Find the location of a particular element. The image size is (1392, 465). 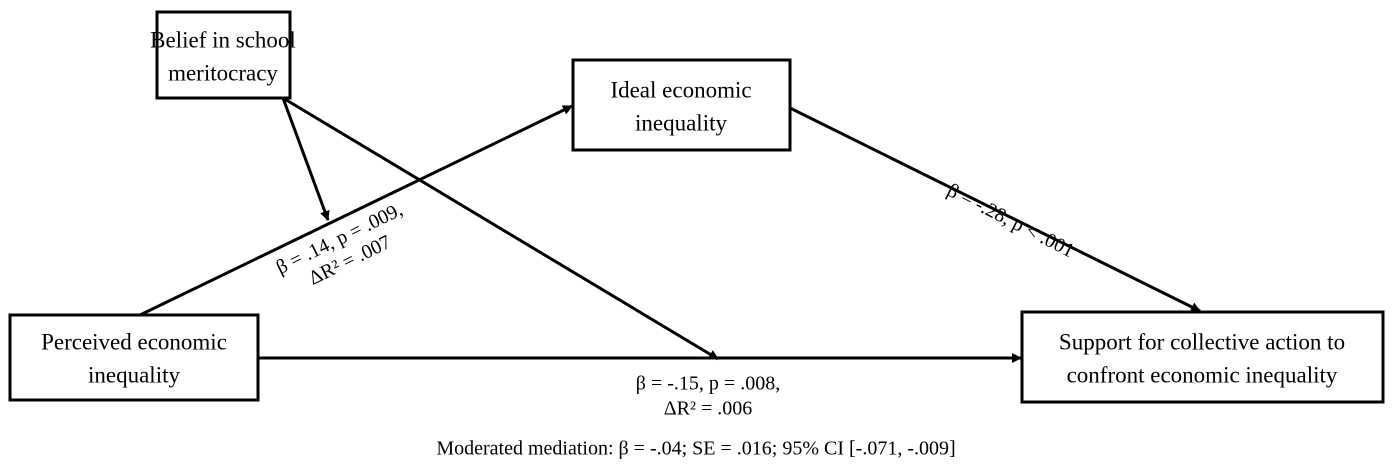

node-label: meritocracy is located at coordinates (223, 72).